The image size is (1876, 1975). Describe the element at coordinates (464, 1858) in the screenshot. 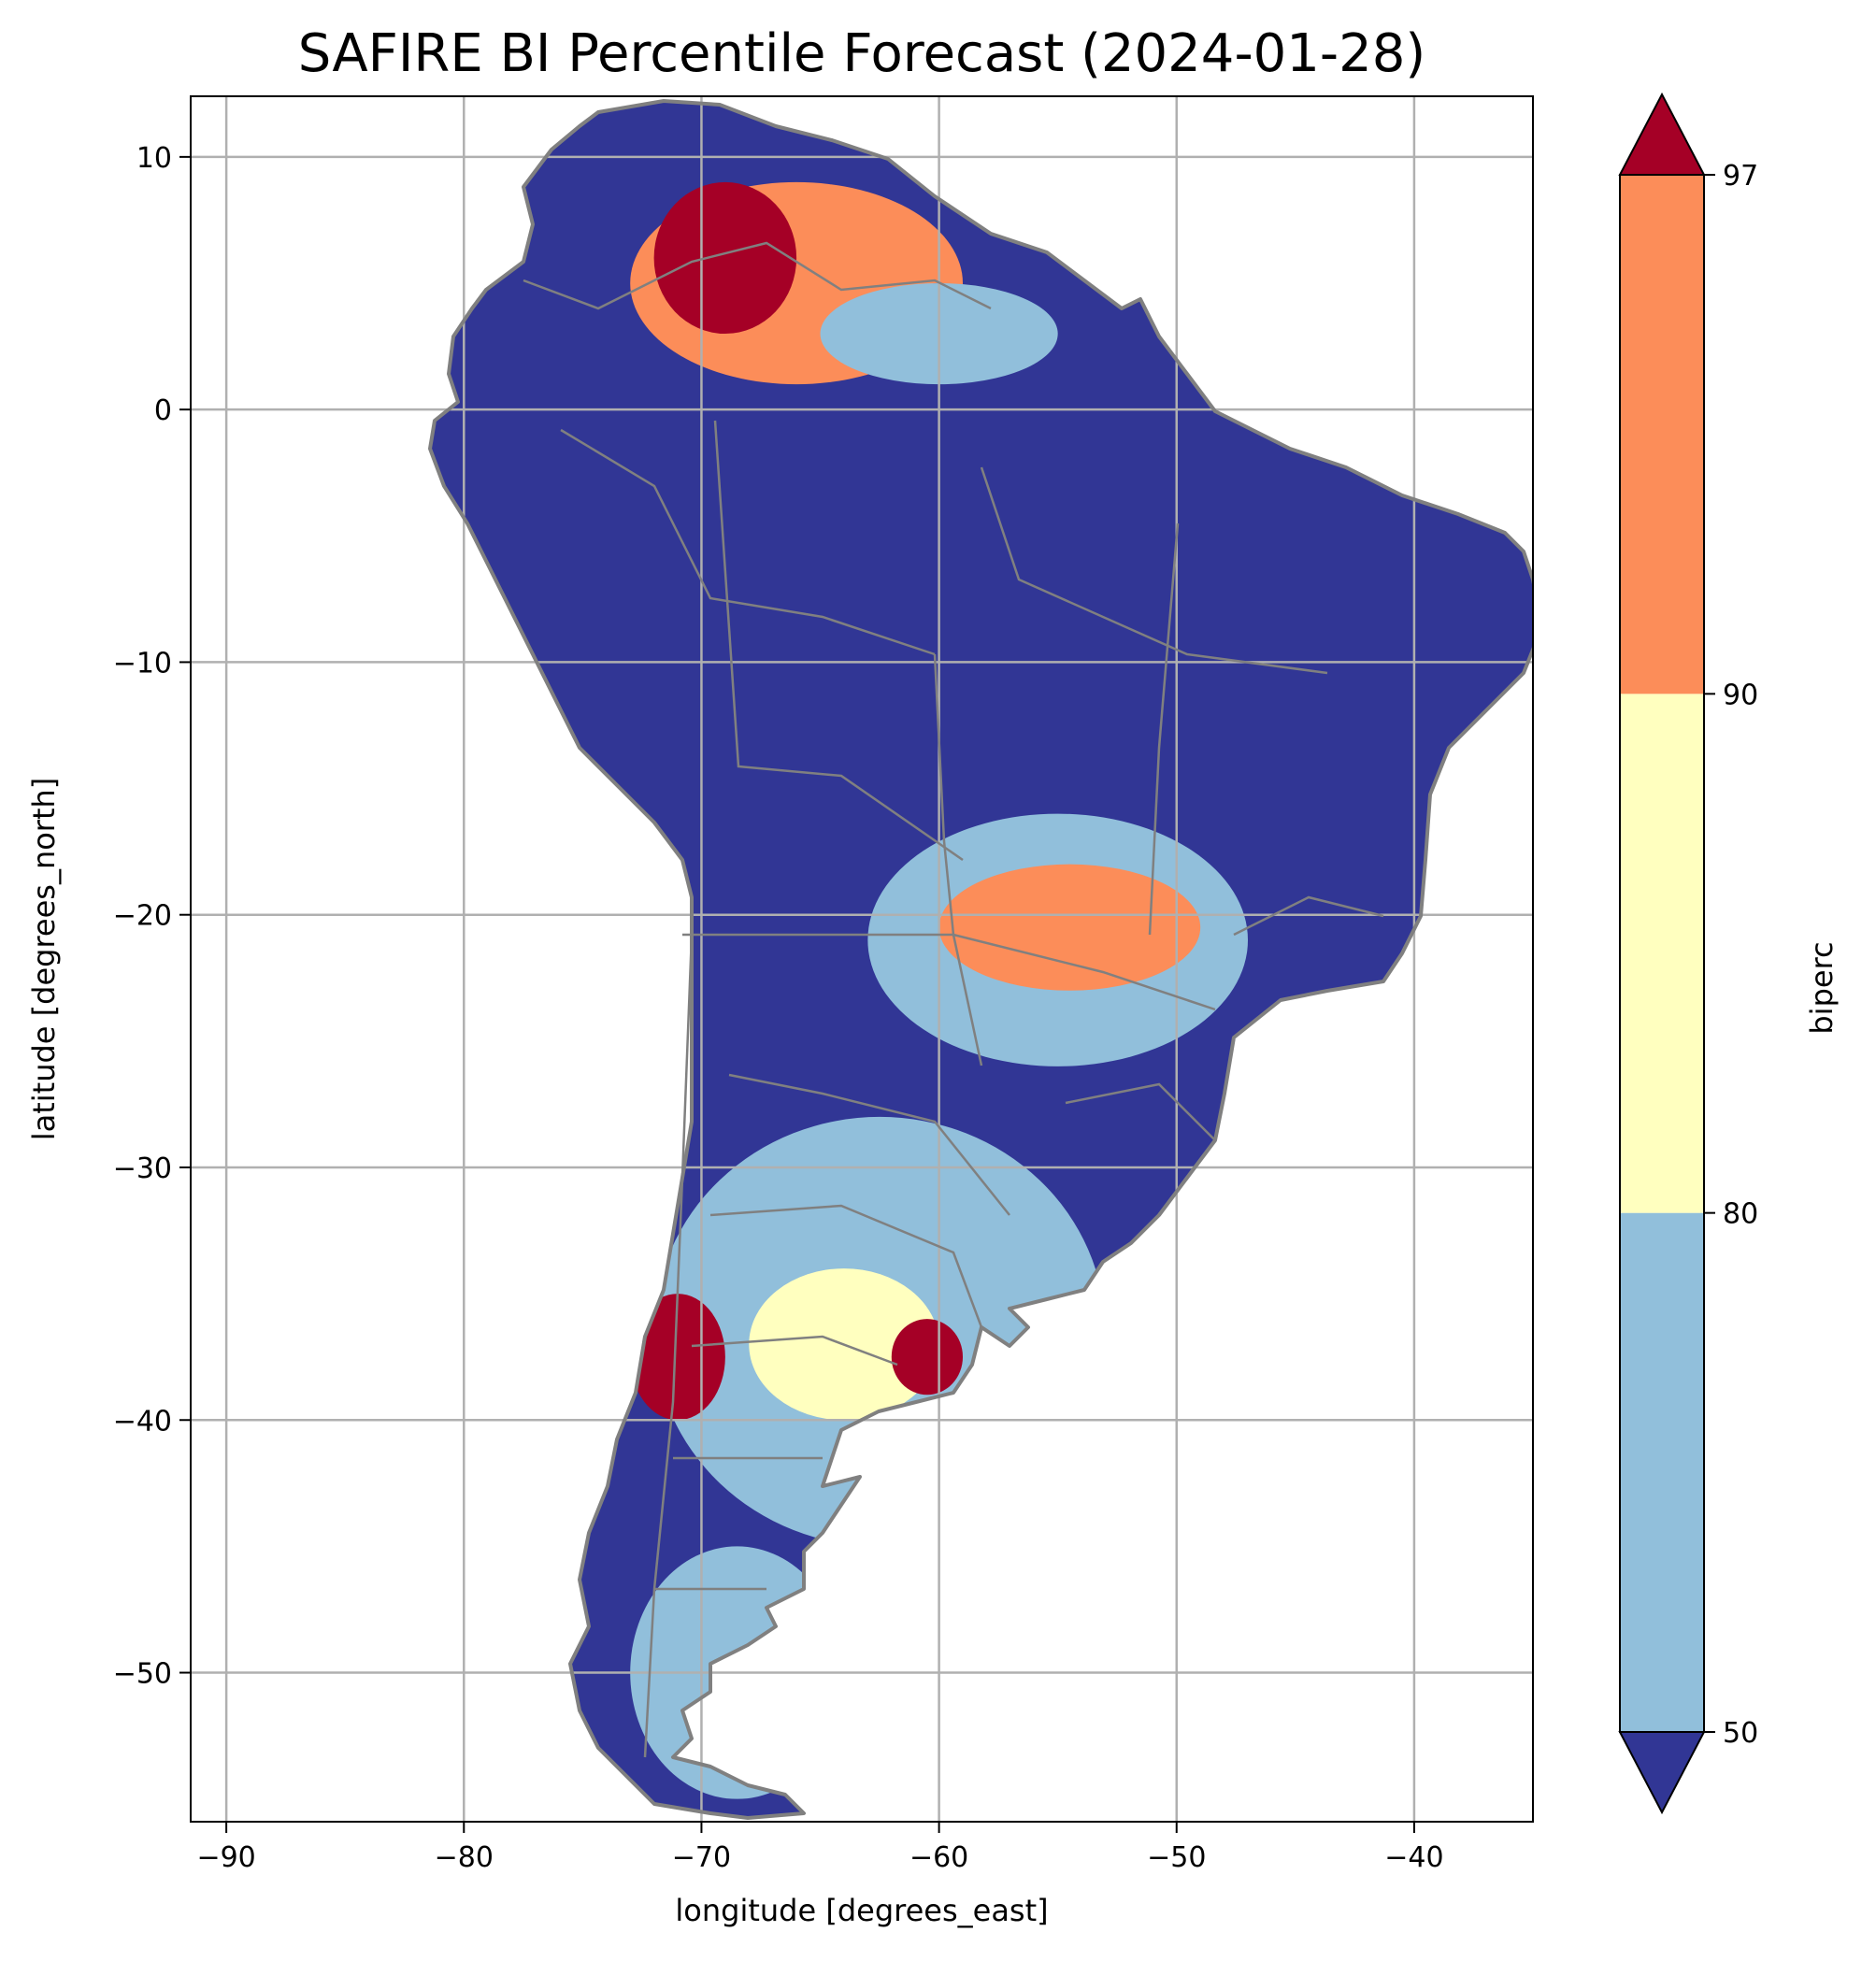

I see `x-tick-label: −80` at that location.